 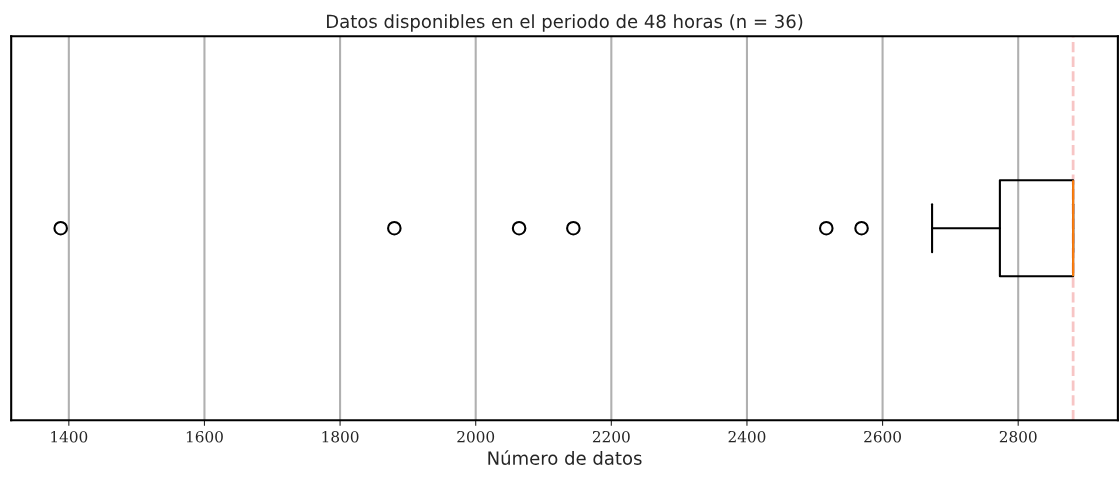 I want to click on x-tick-label: 2000, so click(x=476, y=436).